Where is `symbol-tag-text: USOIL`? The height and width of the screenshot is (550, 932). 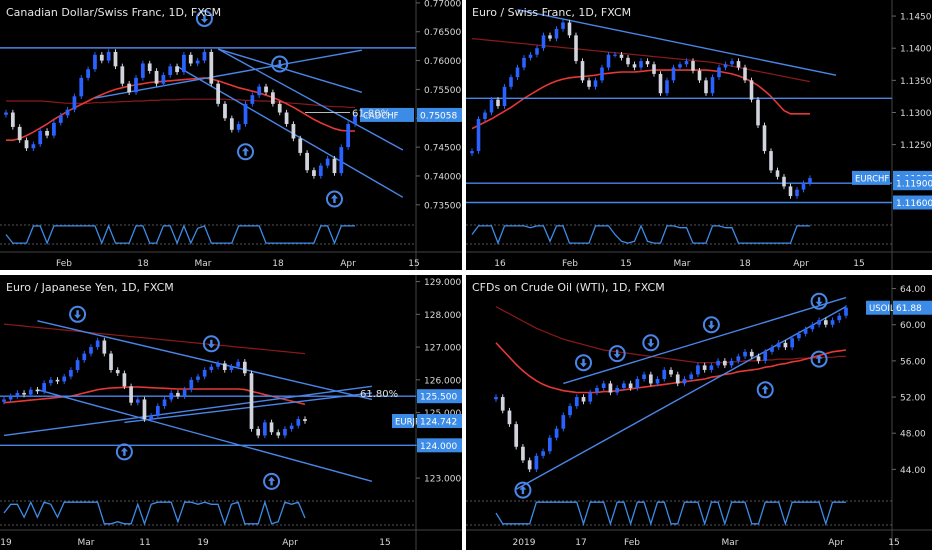
symbol-tag-text: USOIL is located at coordinates (882, 309).